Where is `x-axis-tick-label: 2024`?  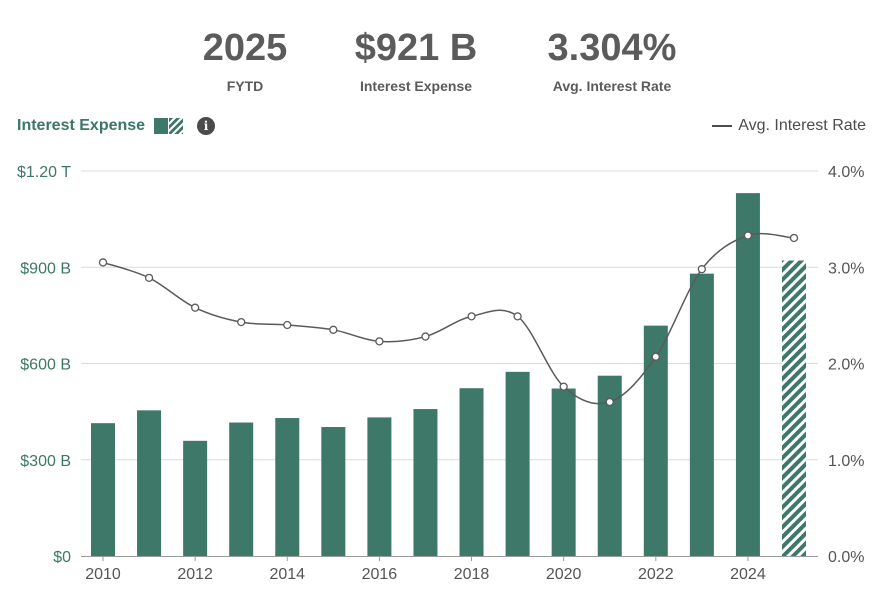
x-axis-tick-label: 2024 is located at coordinates (748, 574).